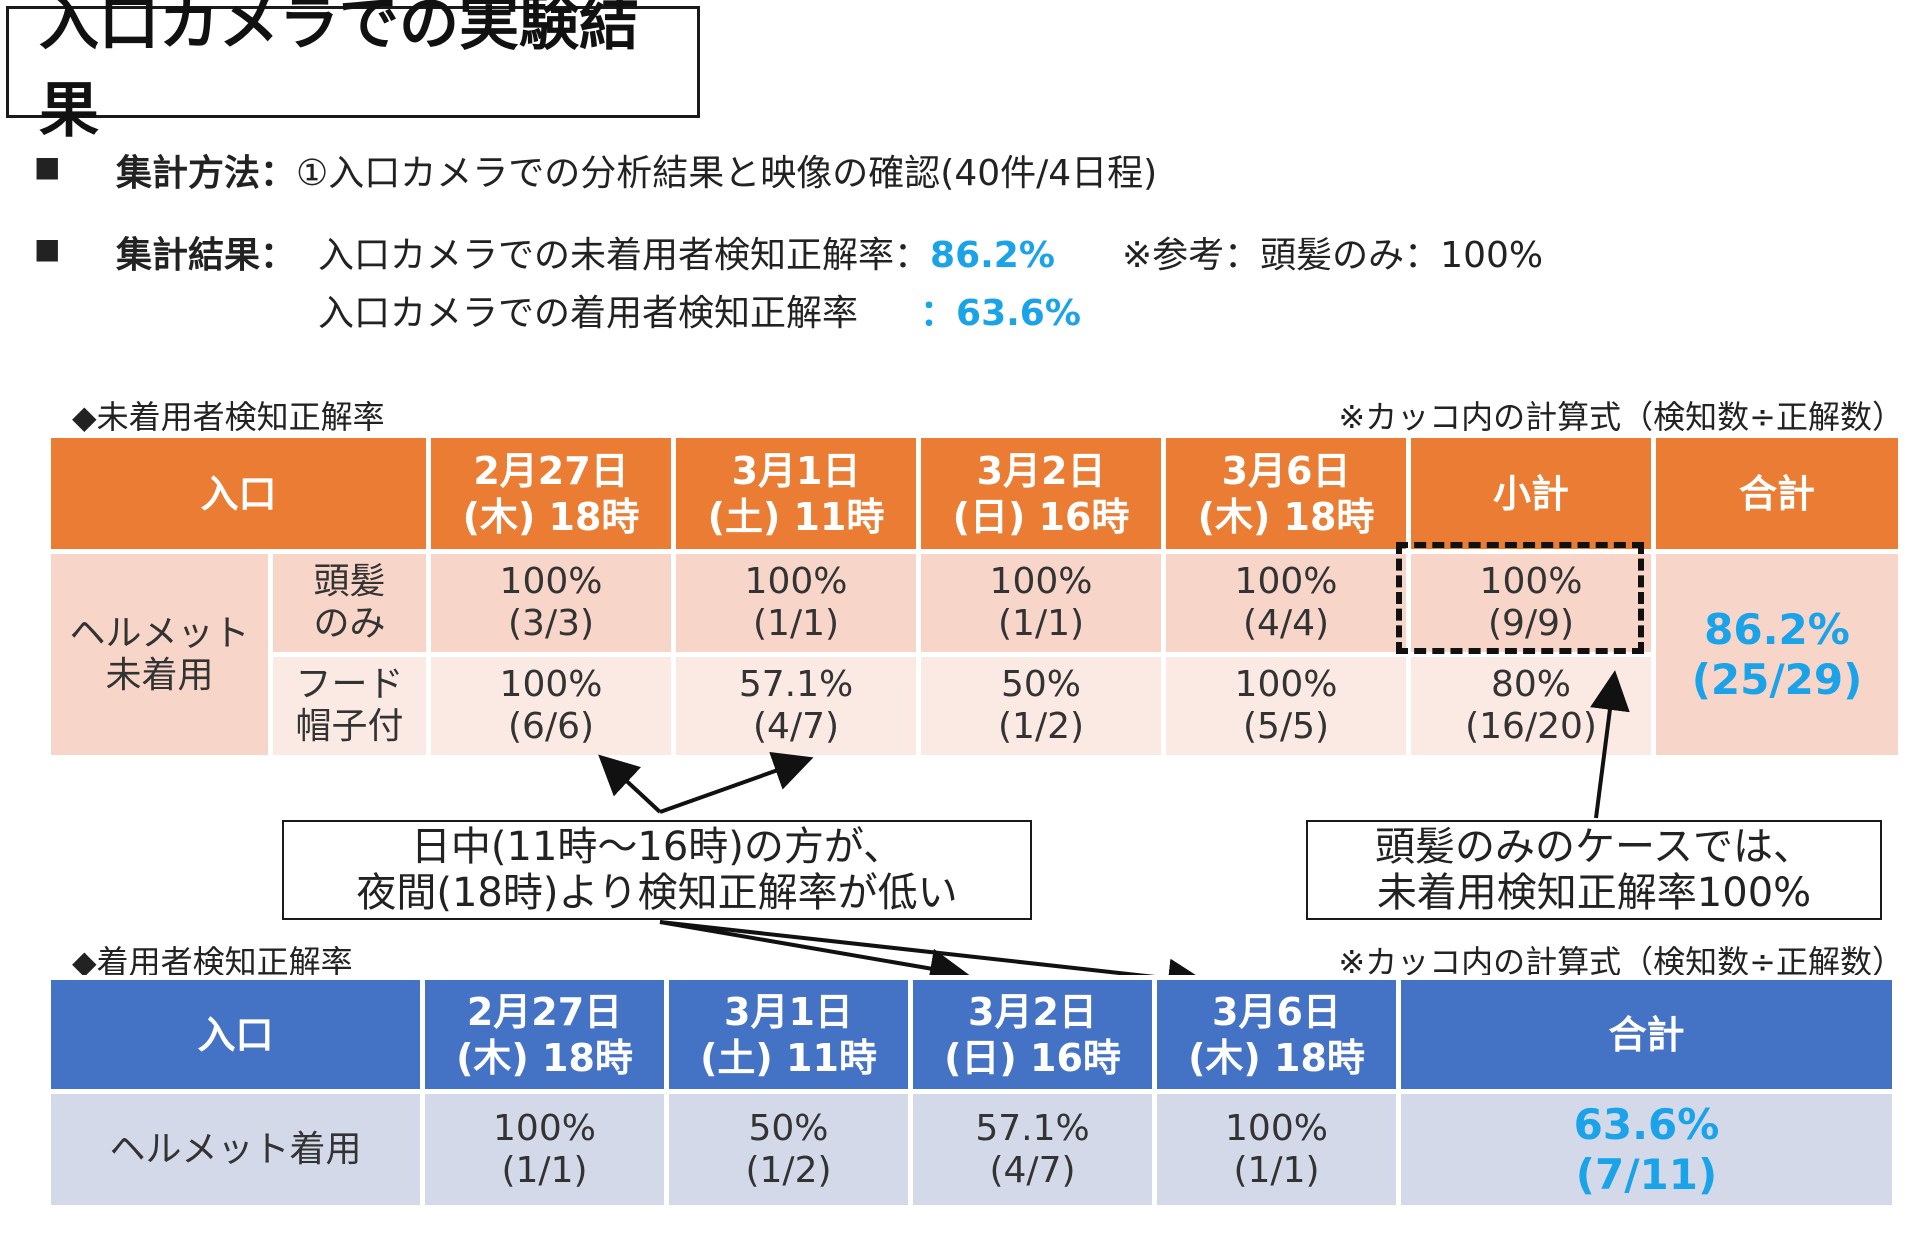 The width and height of the screenshot is (1920, 1248). I want to click on method-label: 集計方法：, so click(206, 173).